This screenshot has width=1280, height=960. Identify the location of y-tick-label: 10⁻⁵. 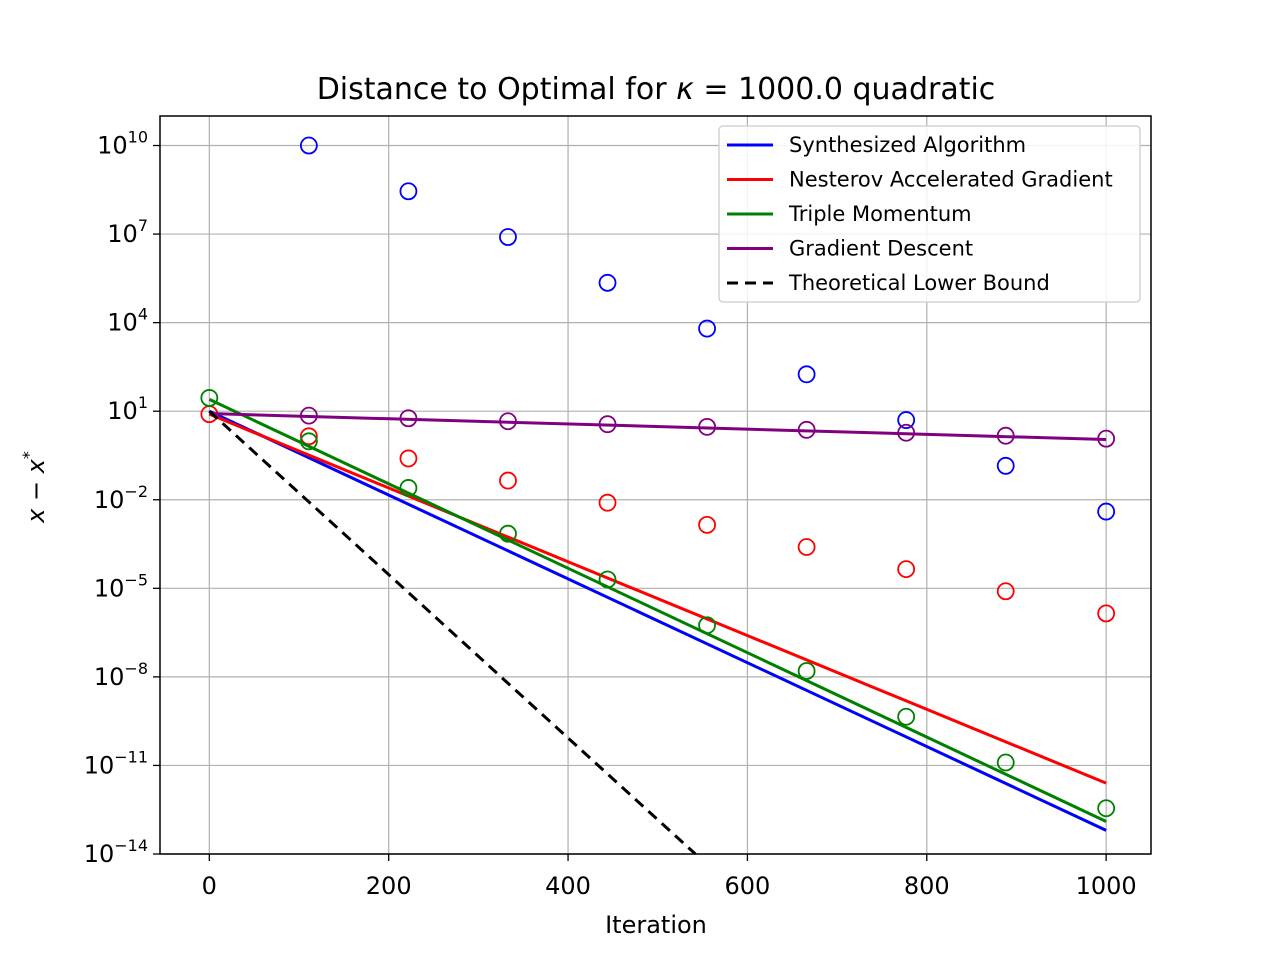
(121, 586).